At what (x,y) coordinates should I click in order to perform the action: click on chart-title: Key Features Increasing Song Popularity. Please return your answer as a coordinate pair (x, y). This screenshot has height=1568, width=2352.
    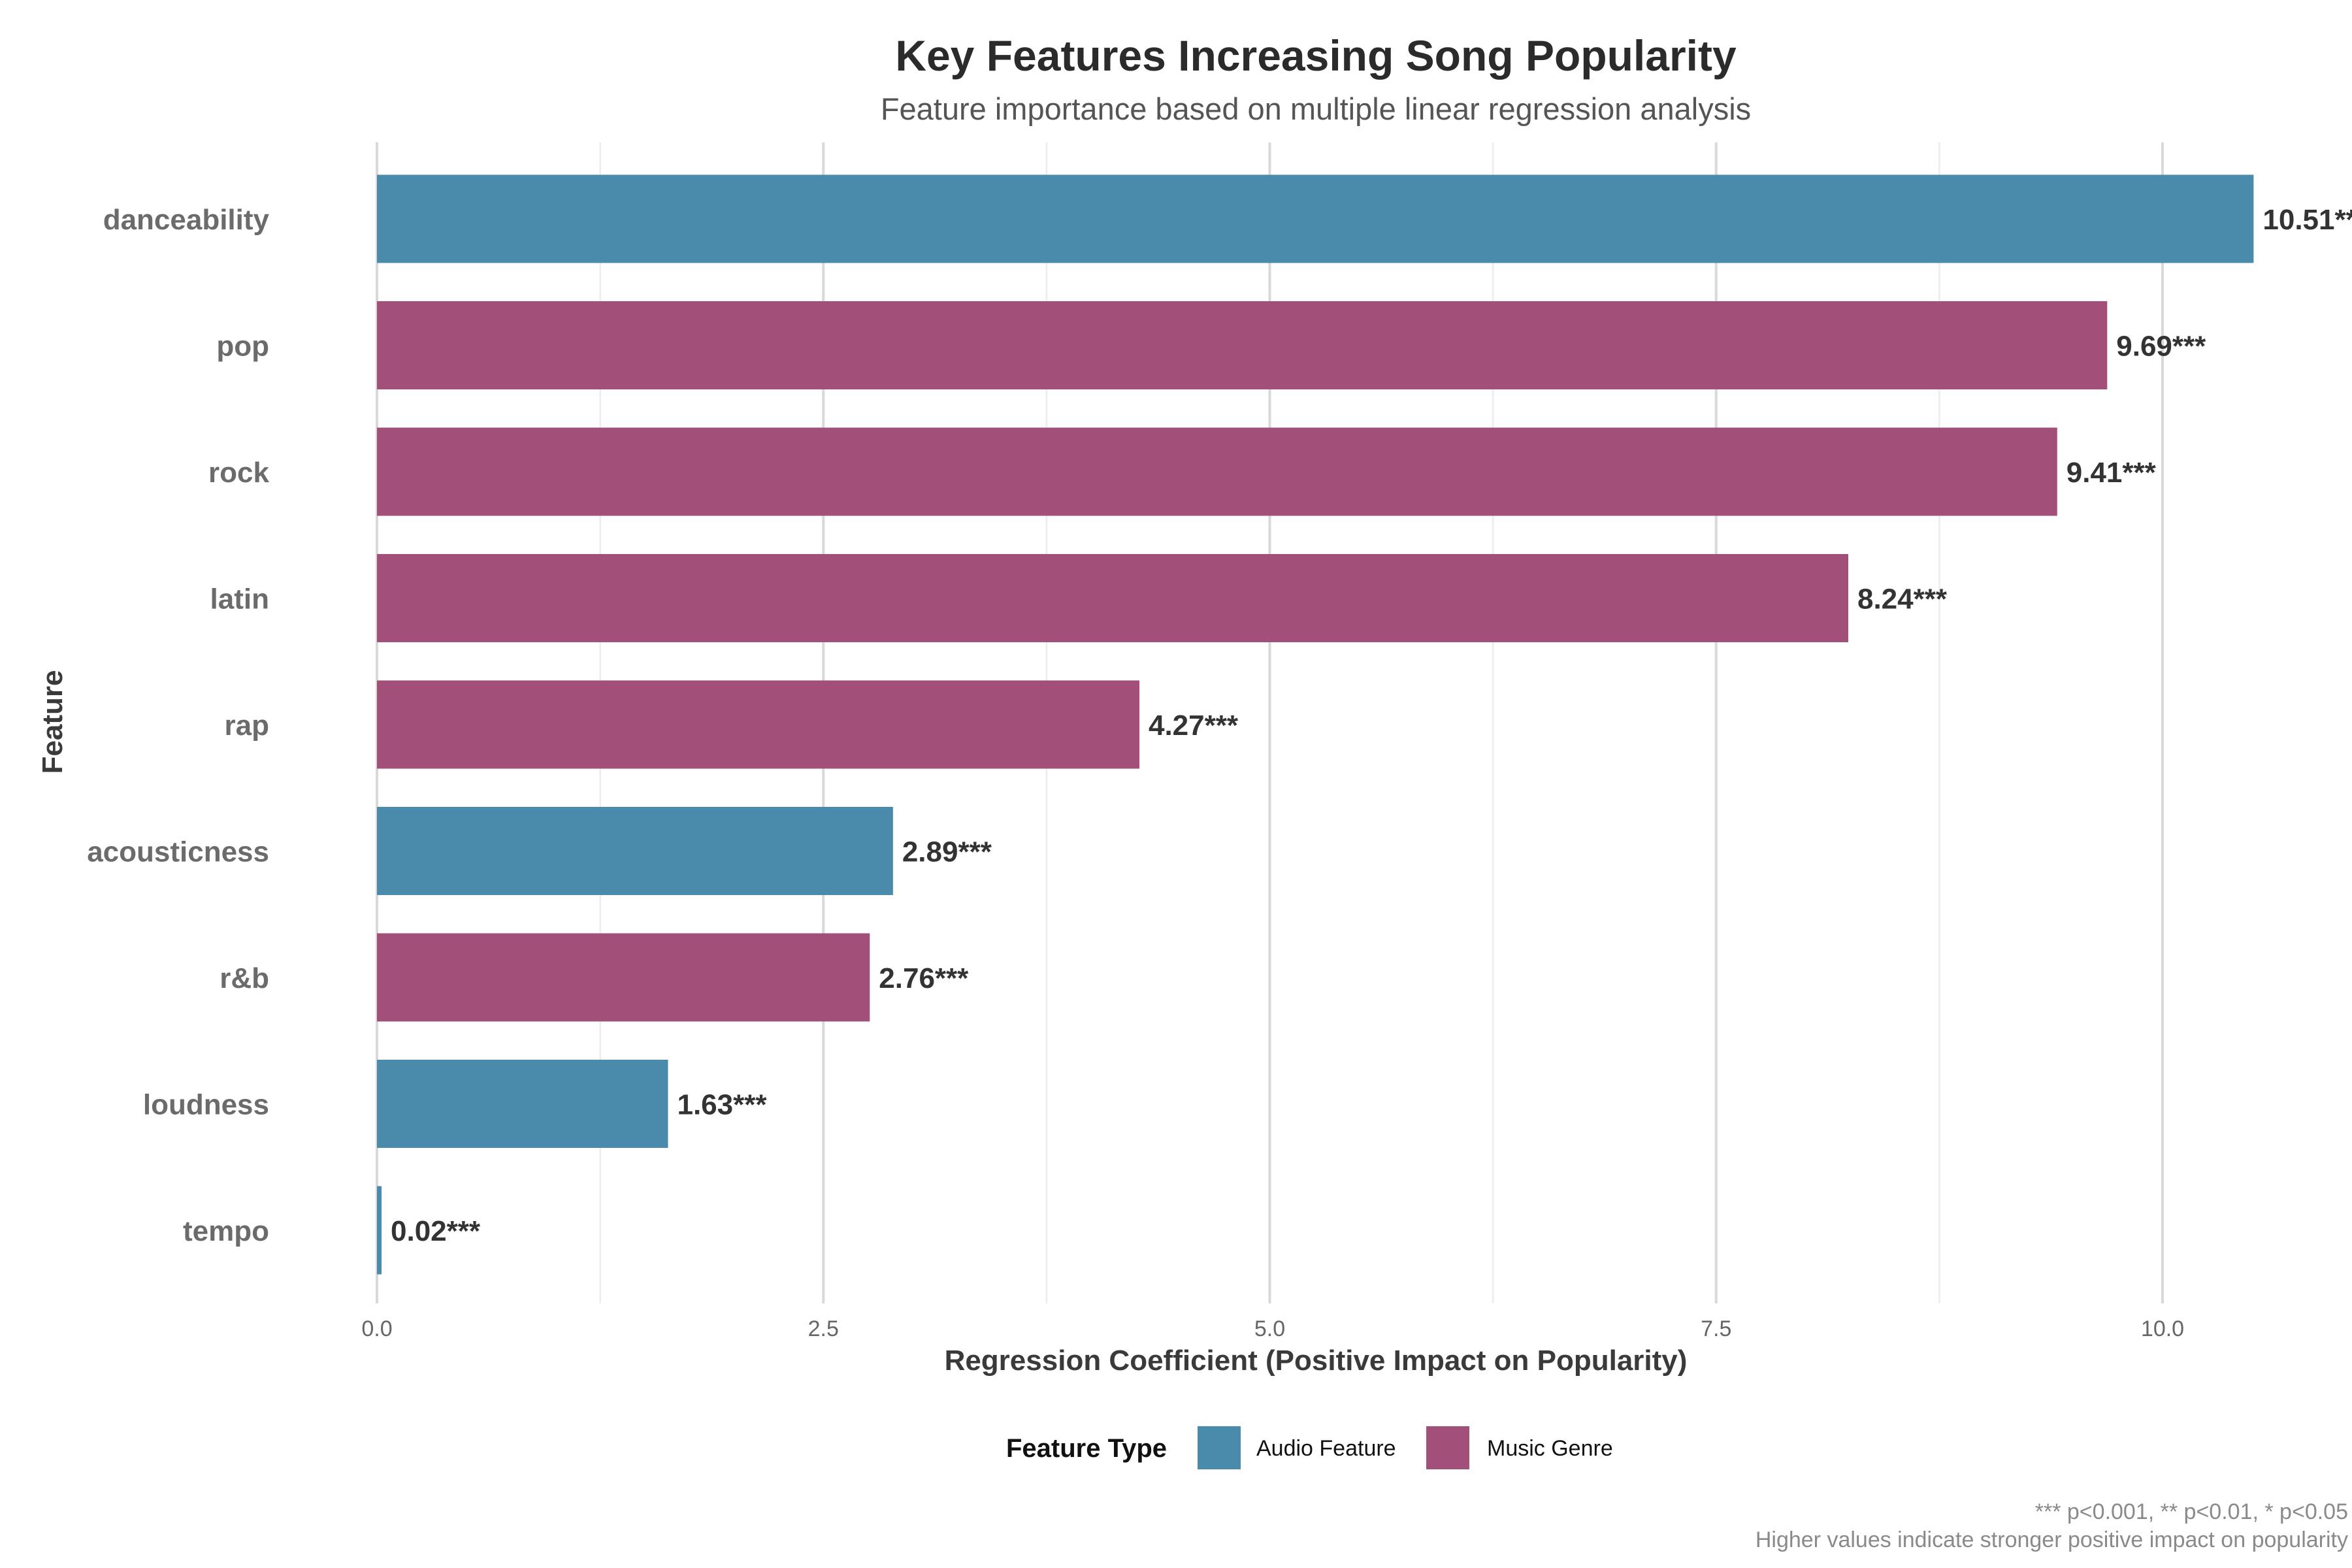
    Looking at the image, I should click on (1316, 55).